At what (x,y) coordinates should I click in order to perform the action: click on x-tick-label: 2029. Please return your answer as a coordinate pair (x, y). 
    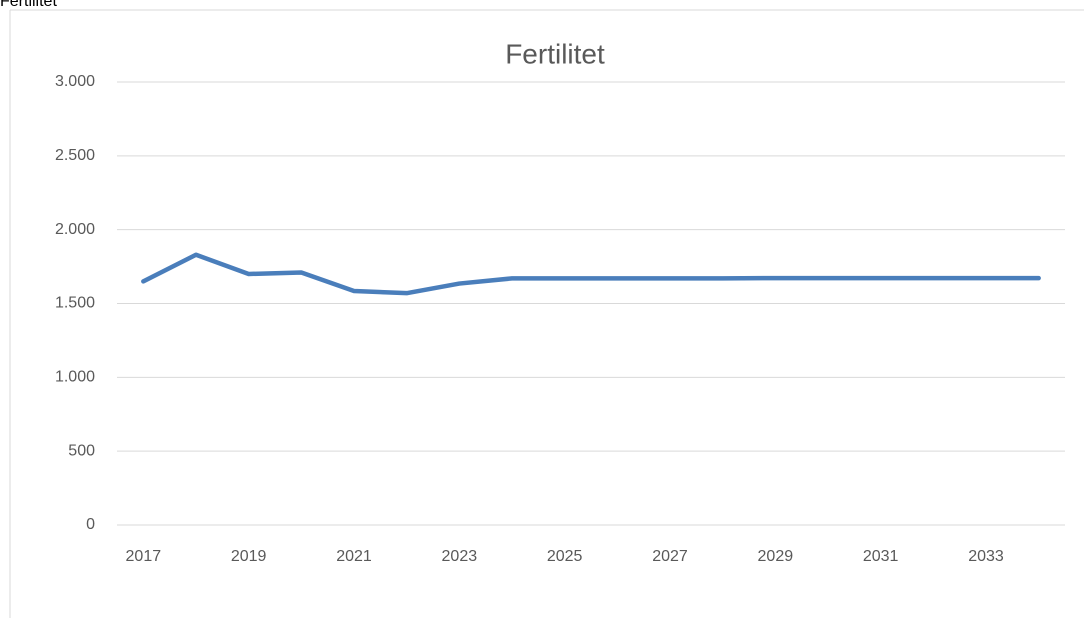
    Looking at the image, I should click on (776, 556).